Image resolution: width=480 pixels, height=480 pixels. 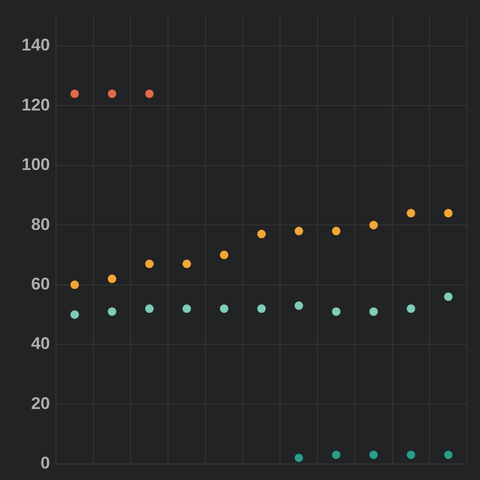 I want to click on y-tick-label: 20, so click(x=40, y=403).